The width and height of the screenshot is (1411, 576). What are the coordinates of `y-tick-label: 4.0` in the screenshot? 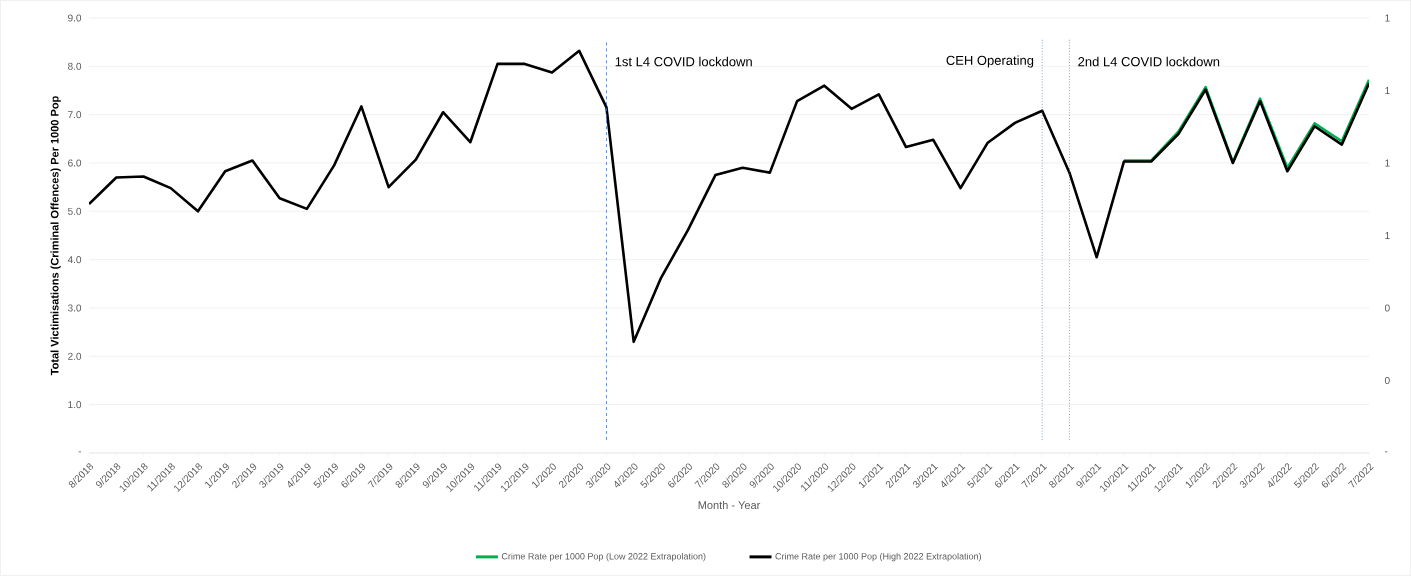 It's located at (74, 260).